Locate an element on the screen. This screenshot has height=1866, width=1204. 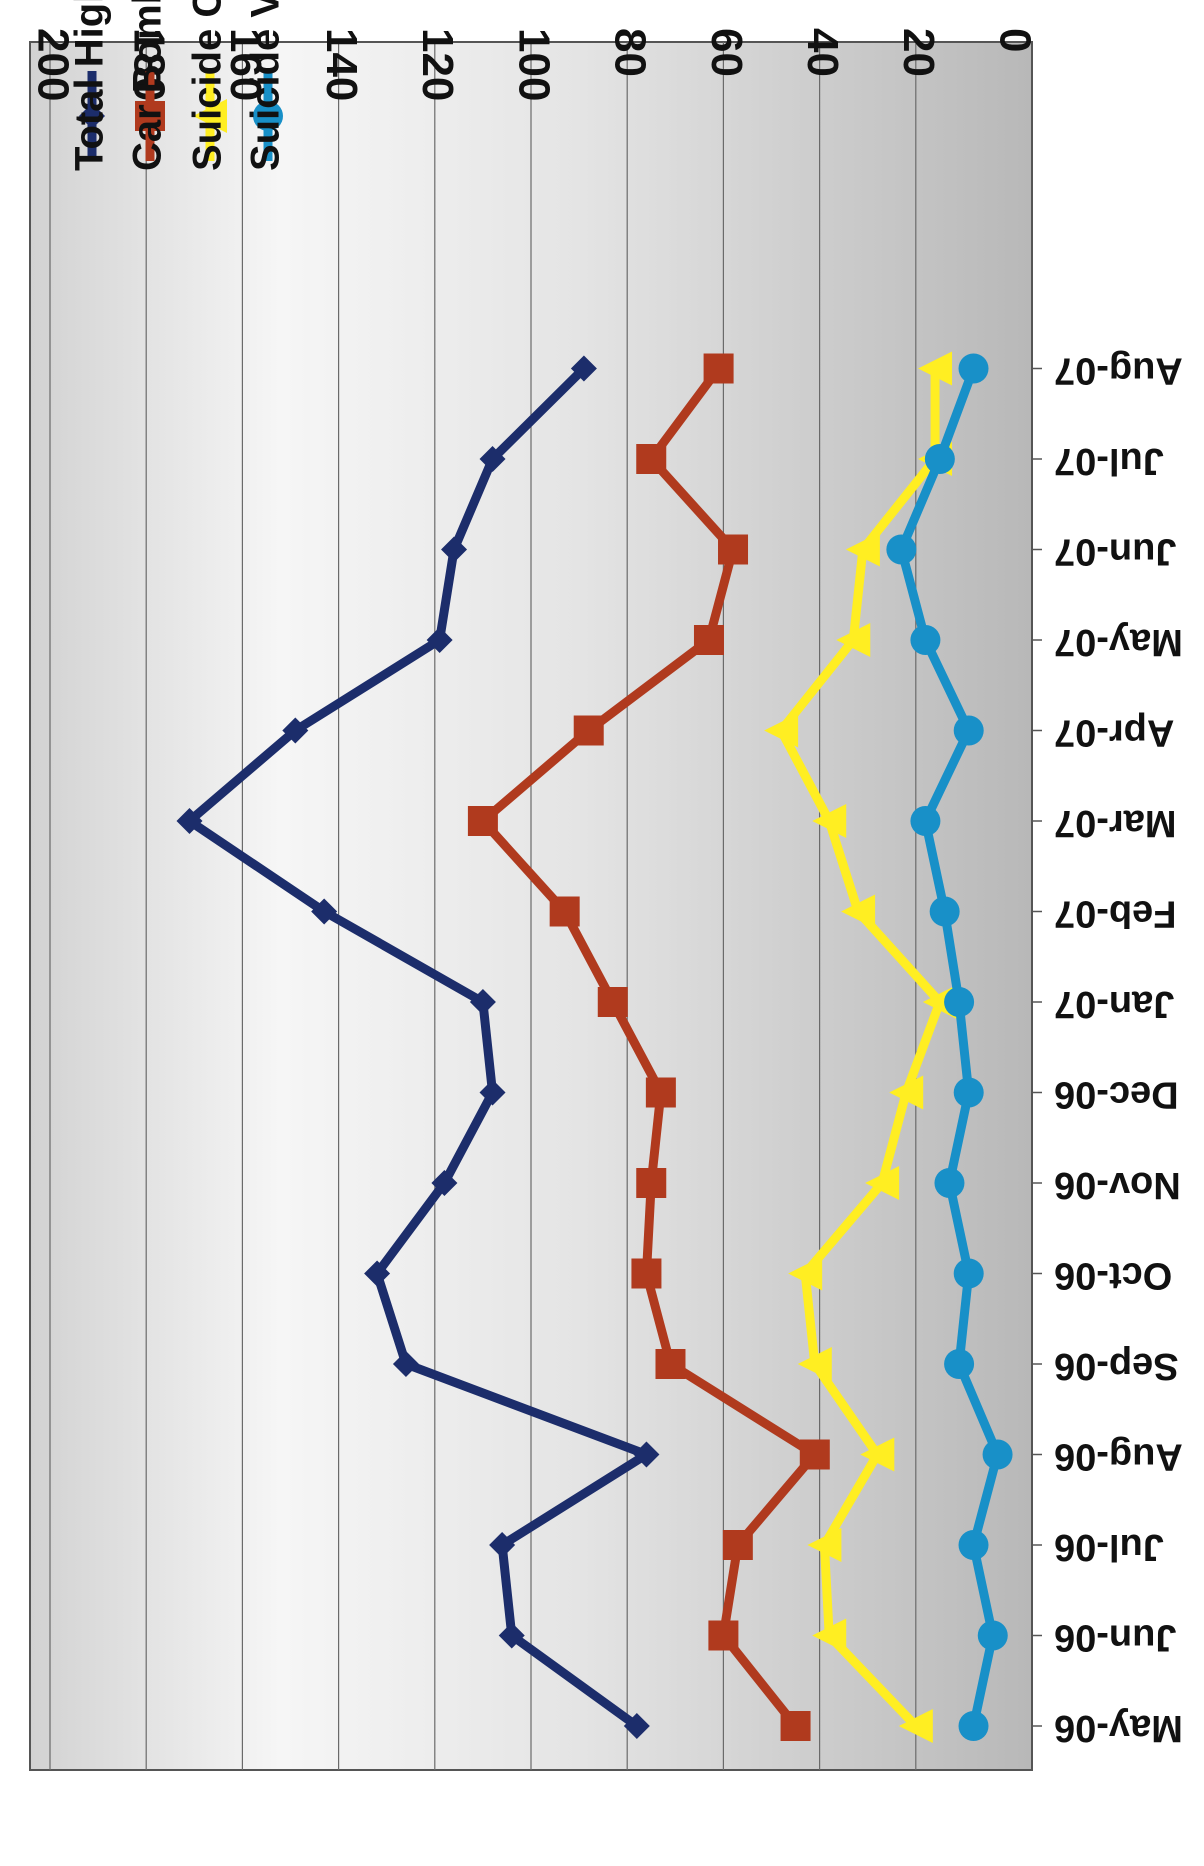
category-label: Sep-06 is located at coordinates (1116, 1366).